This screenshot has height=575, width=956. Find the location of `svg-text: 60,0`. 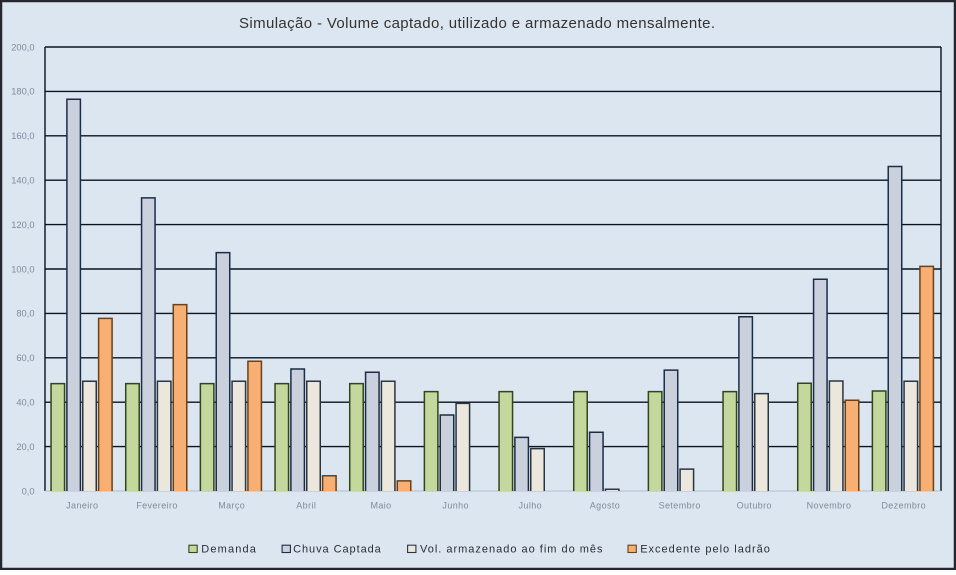

svg-text: 60,0 is located at coordinates (25, 358).